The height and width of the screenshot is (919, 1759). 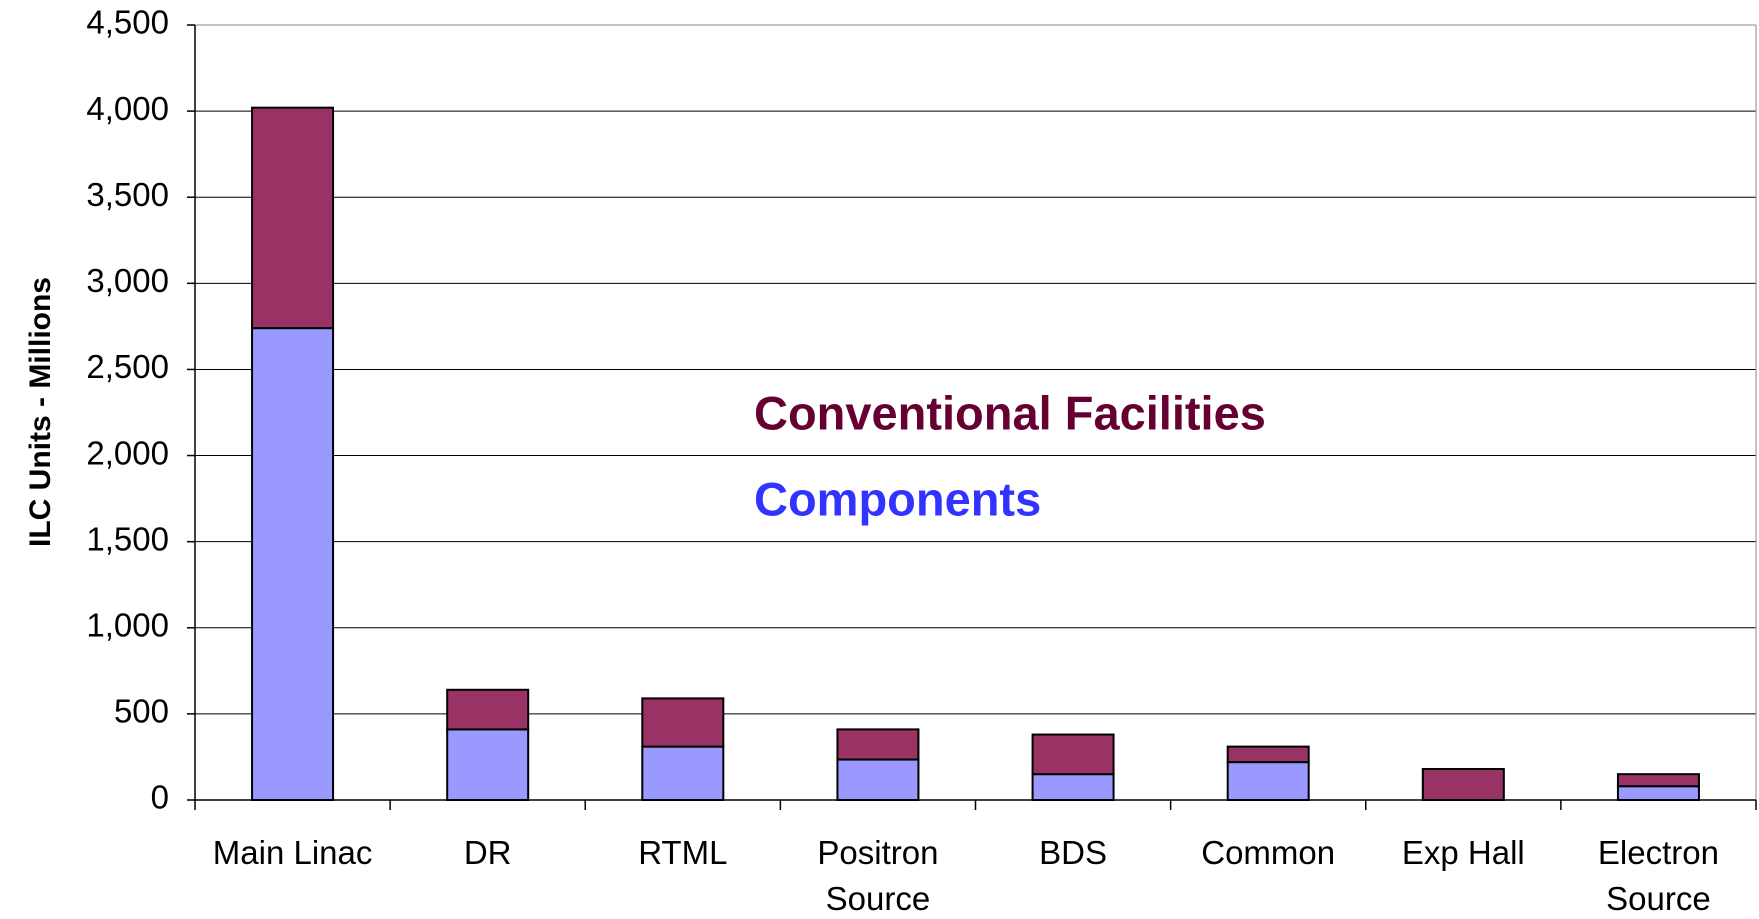 What do you see at coordinates (1073, 852) in the screenshot?
I see `x-tick-label: BDS` at bounding box center [1073, 852].